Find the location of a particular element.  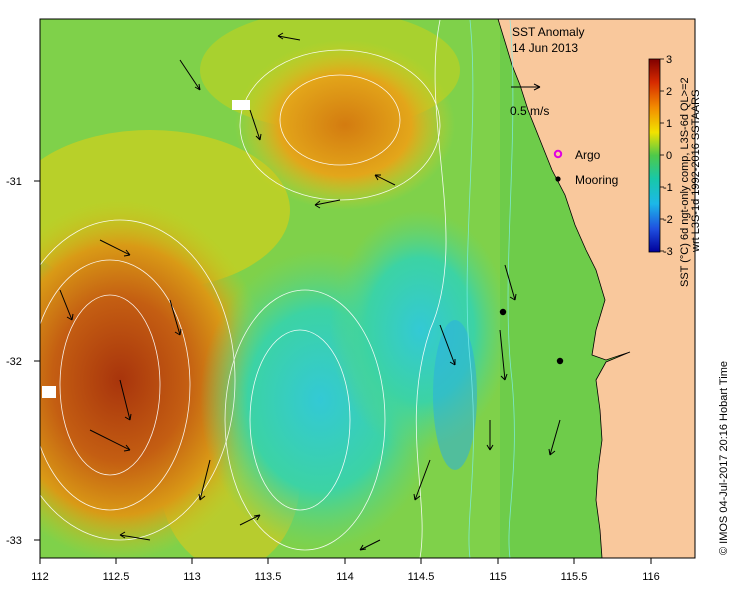

argo-marker-icon is located at coordinates (558, 154).